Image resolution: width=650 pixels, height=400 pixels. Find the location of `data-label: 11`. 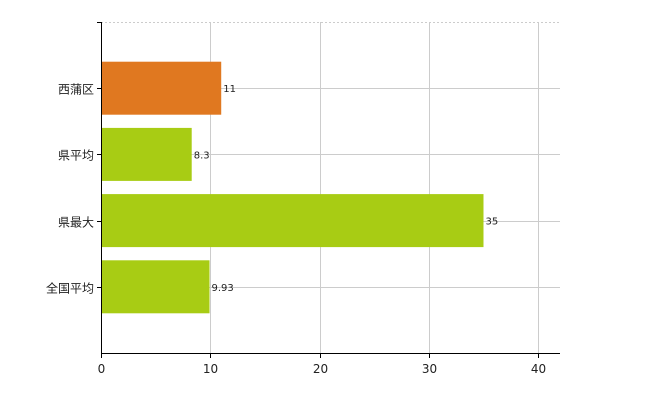

data-label: 11 is located at coordinates (229, 89).